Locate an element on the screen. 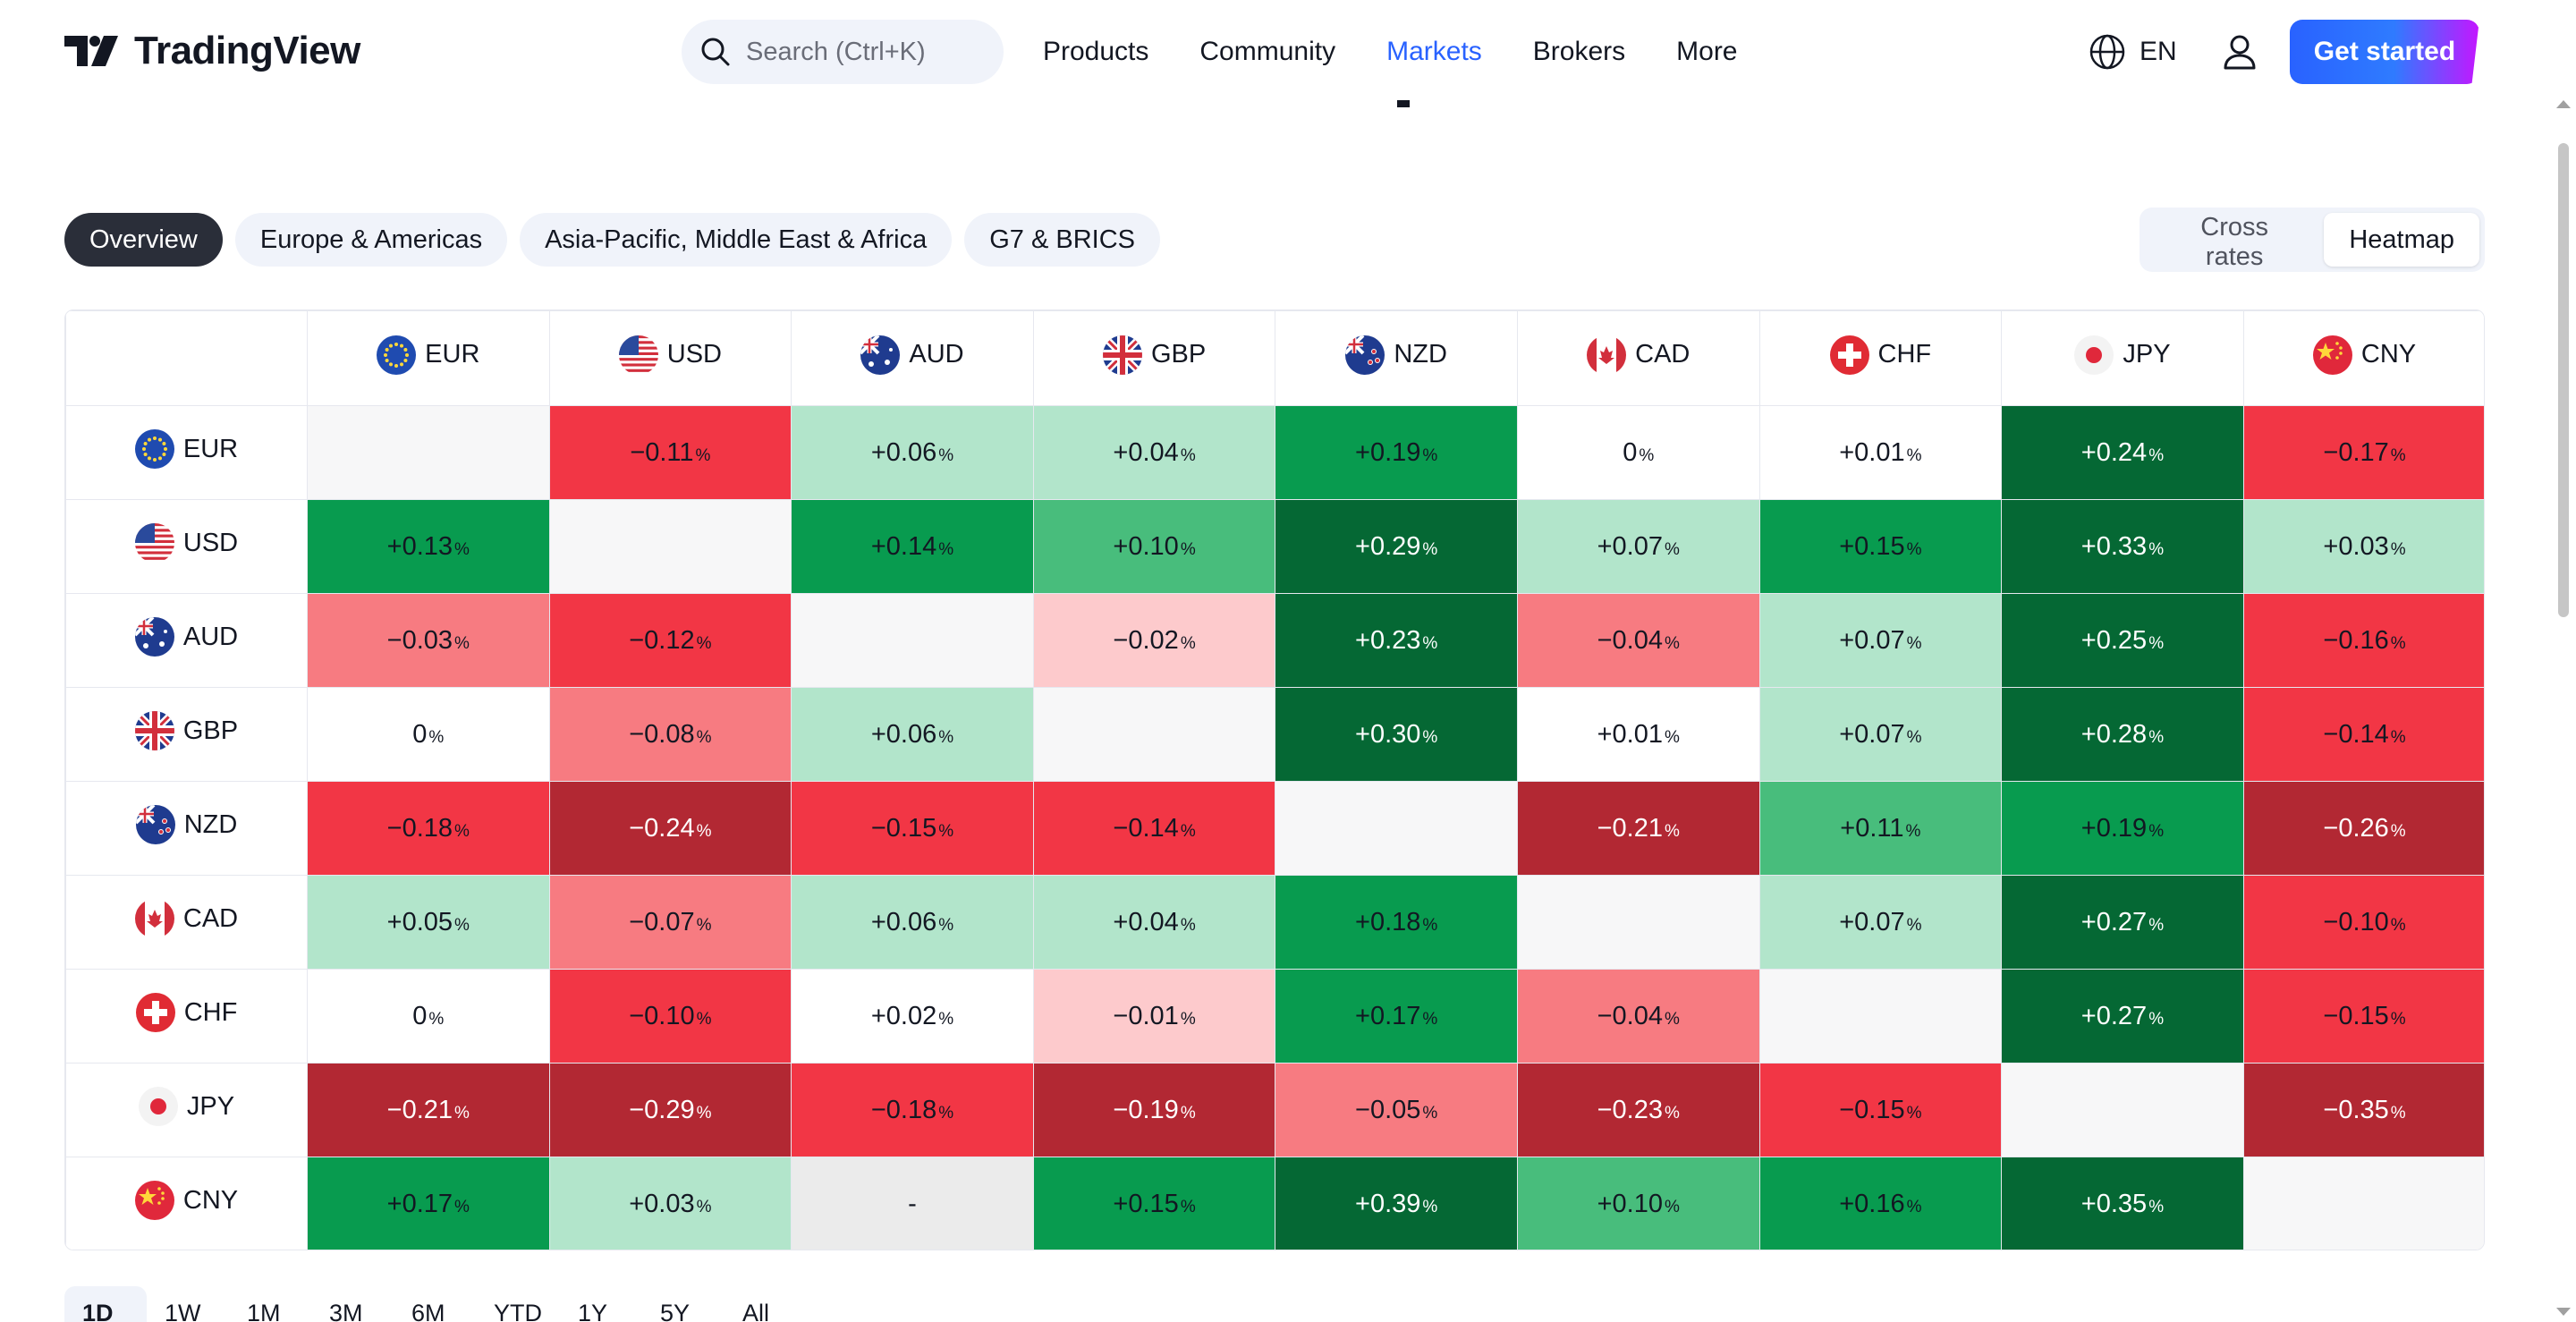 The width and height of the screenshot is (2576, 1322). heatmap-cell-cny-nzd: +0.39% is located at coordinates (1396, 1204).